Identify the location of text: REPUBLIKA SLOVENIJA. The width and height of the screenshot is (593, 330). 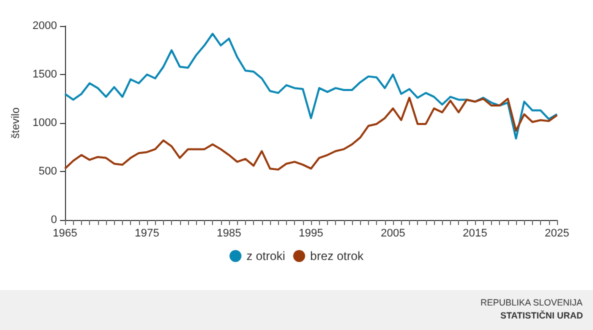
(531, 303).